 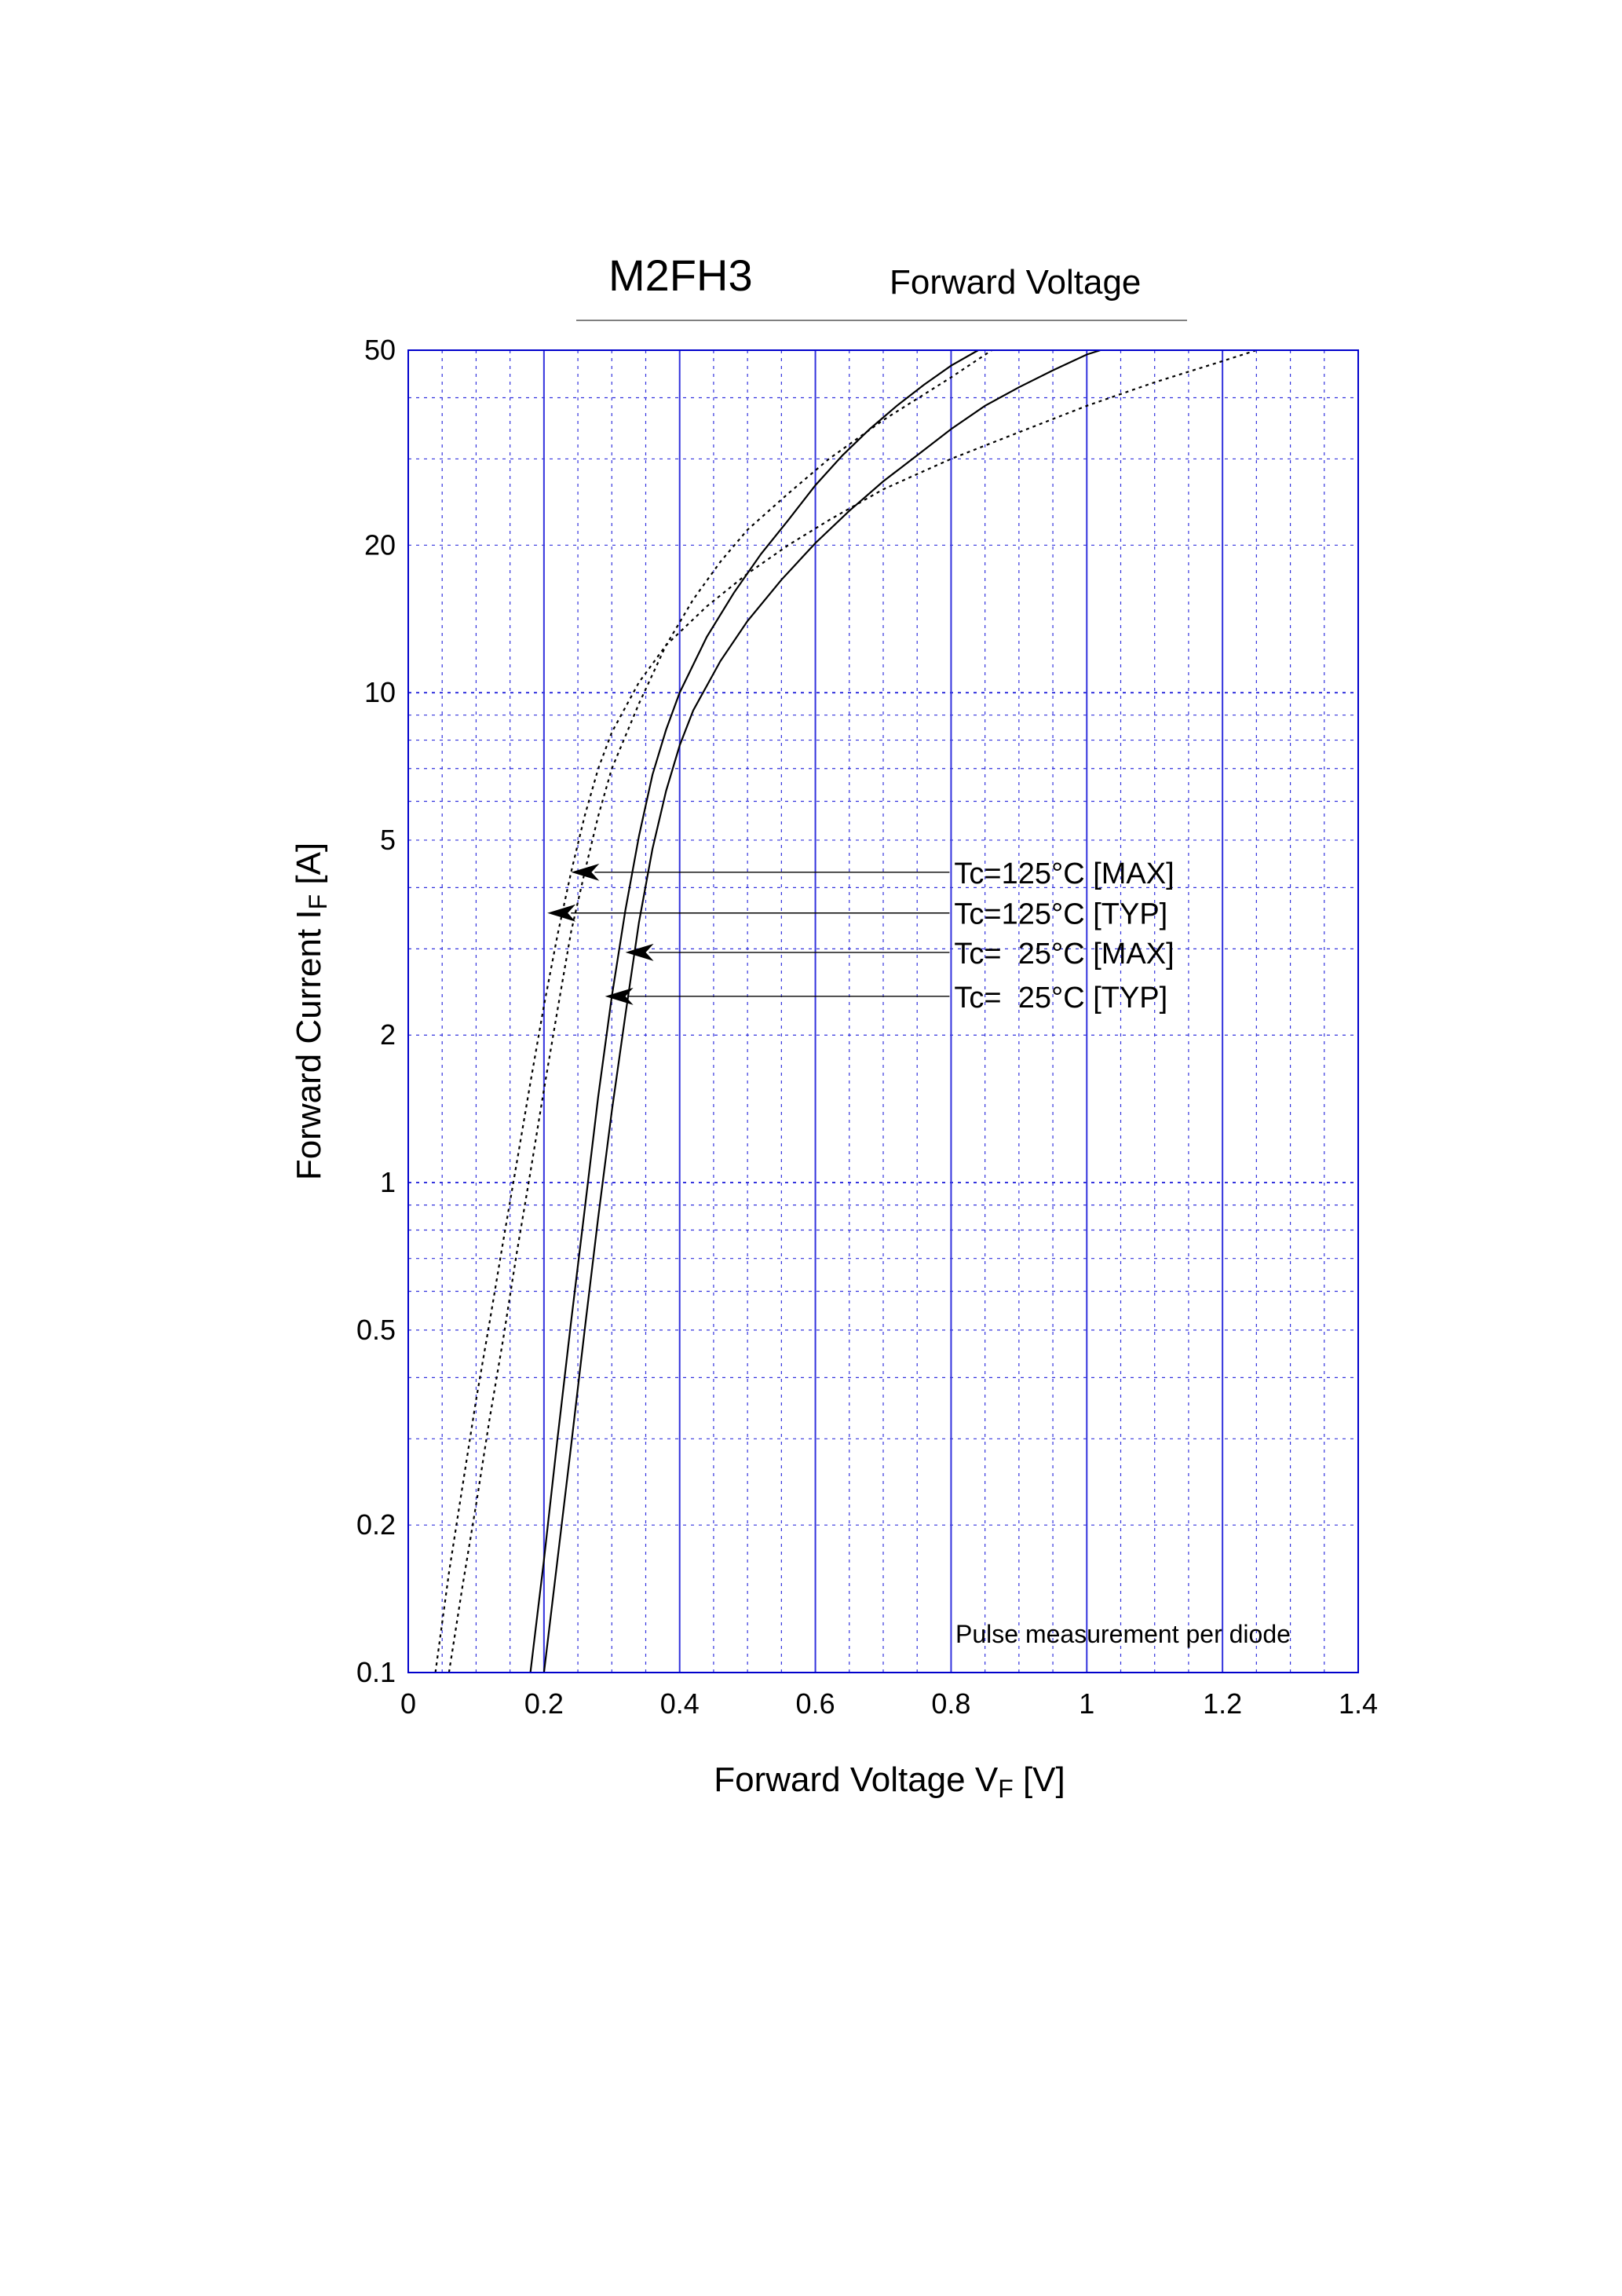 I want to click on x-tick-label: 0, so click(x=408, y=1703).